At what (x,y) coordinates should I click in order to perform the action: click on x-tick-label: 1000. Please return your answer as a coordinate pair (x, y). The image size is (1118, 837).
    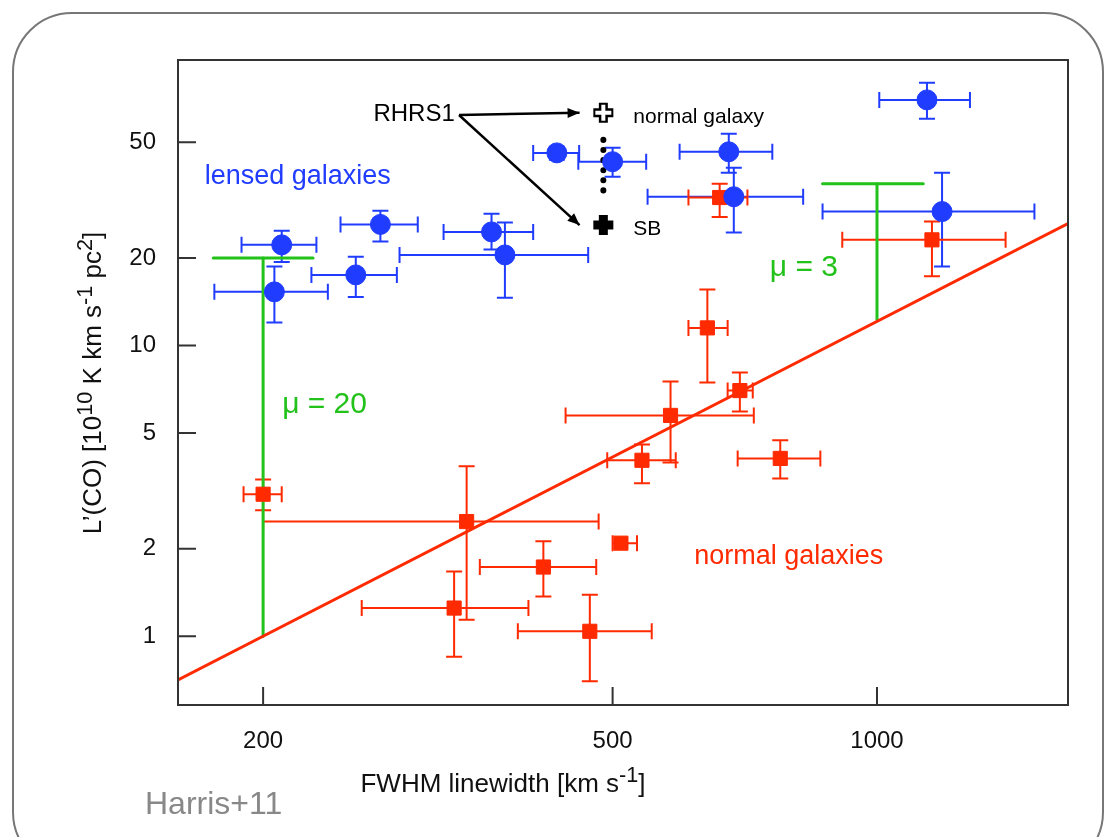
    Looking at the image, I should click on (877, 740).